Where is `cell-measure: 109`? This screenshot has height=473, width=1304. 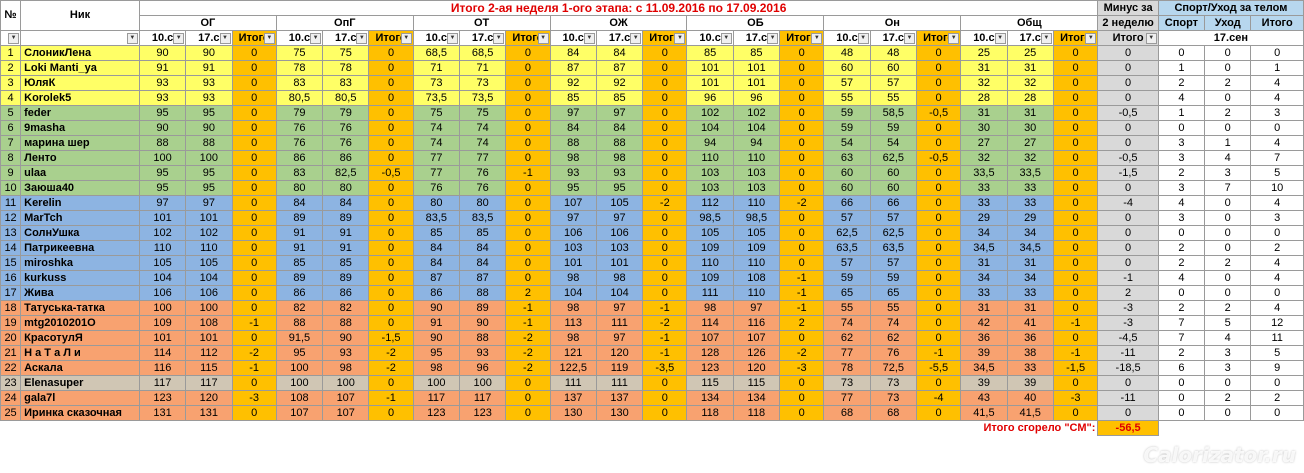
cell-measure: 109 is located at coordinates (756, 248).